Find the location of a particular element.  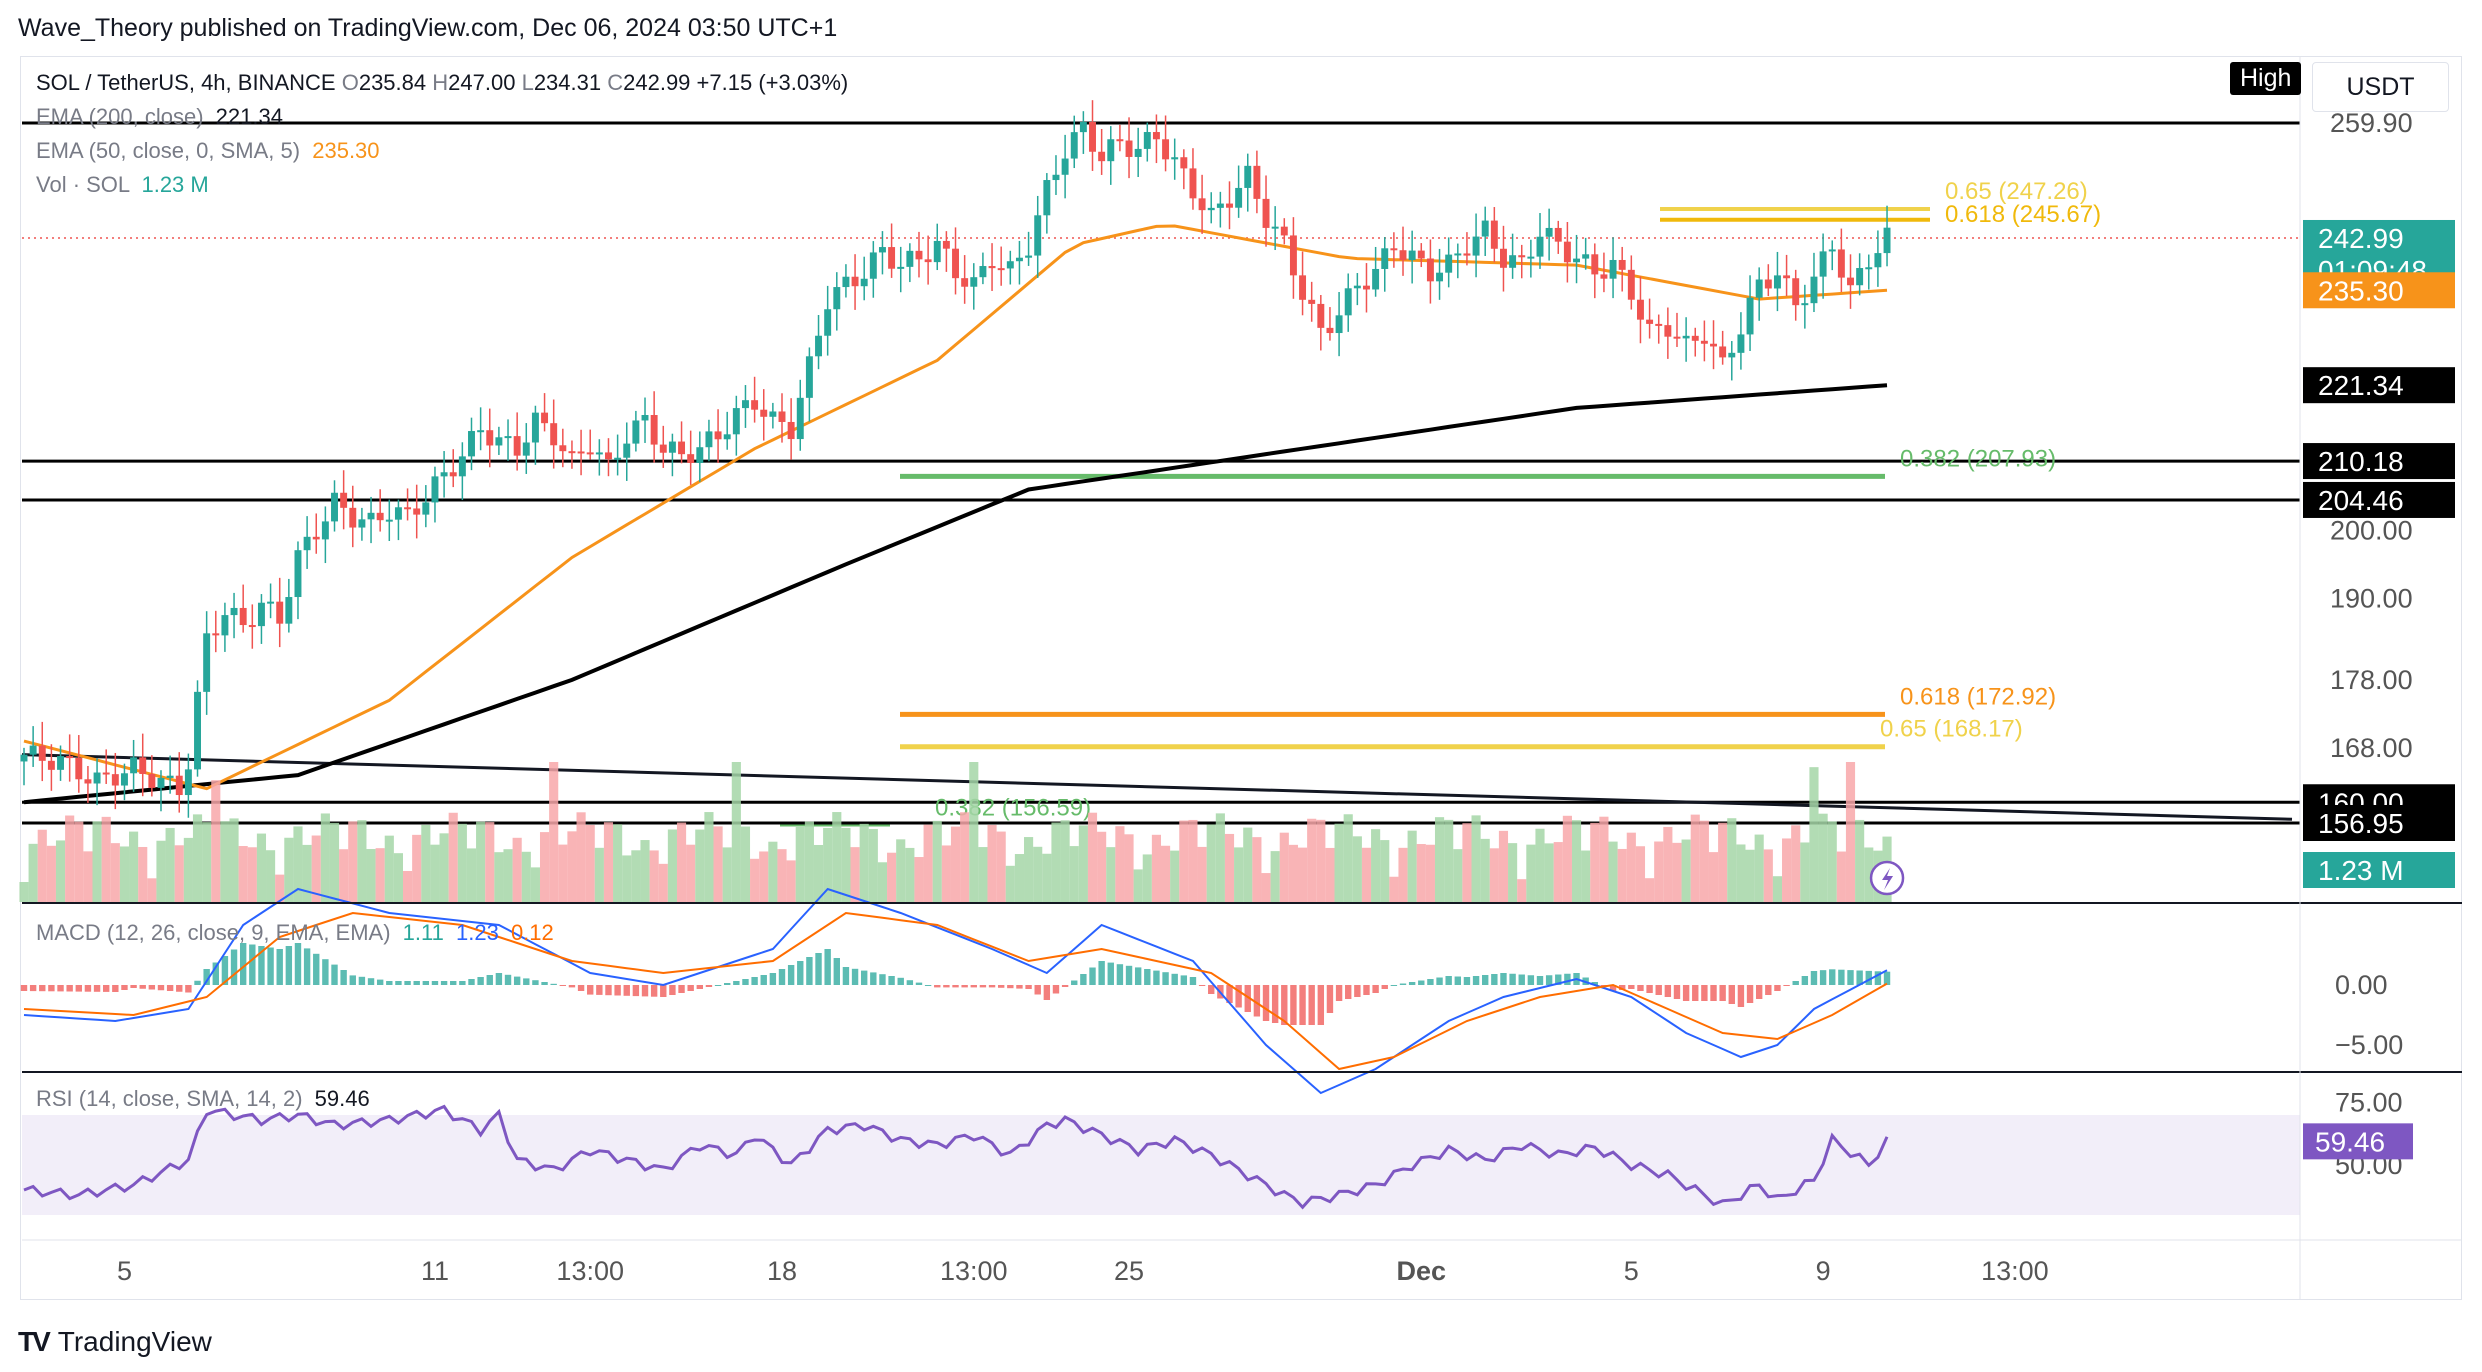

rsi-tag-label: 59.46 is located at coordinates (2350, 1141).